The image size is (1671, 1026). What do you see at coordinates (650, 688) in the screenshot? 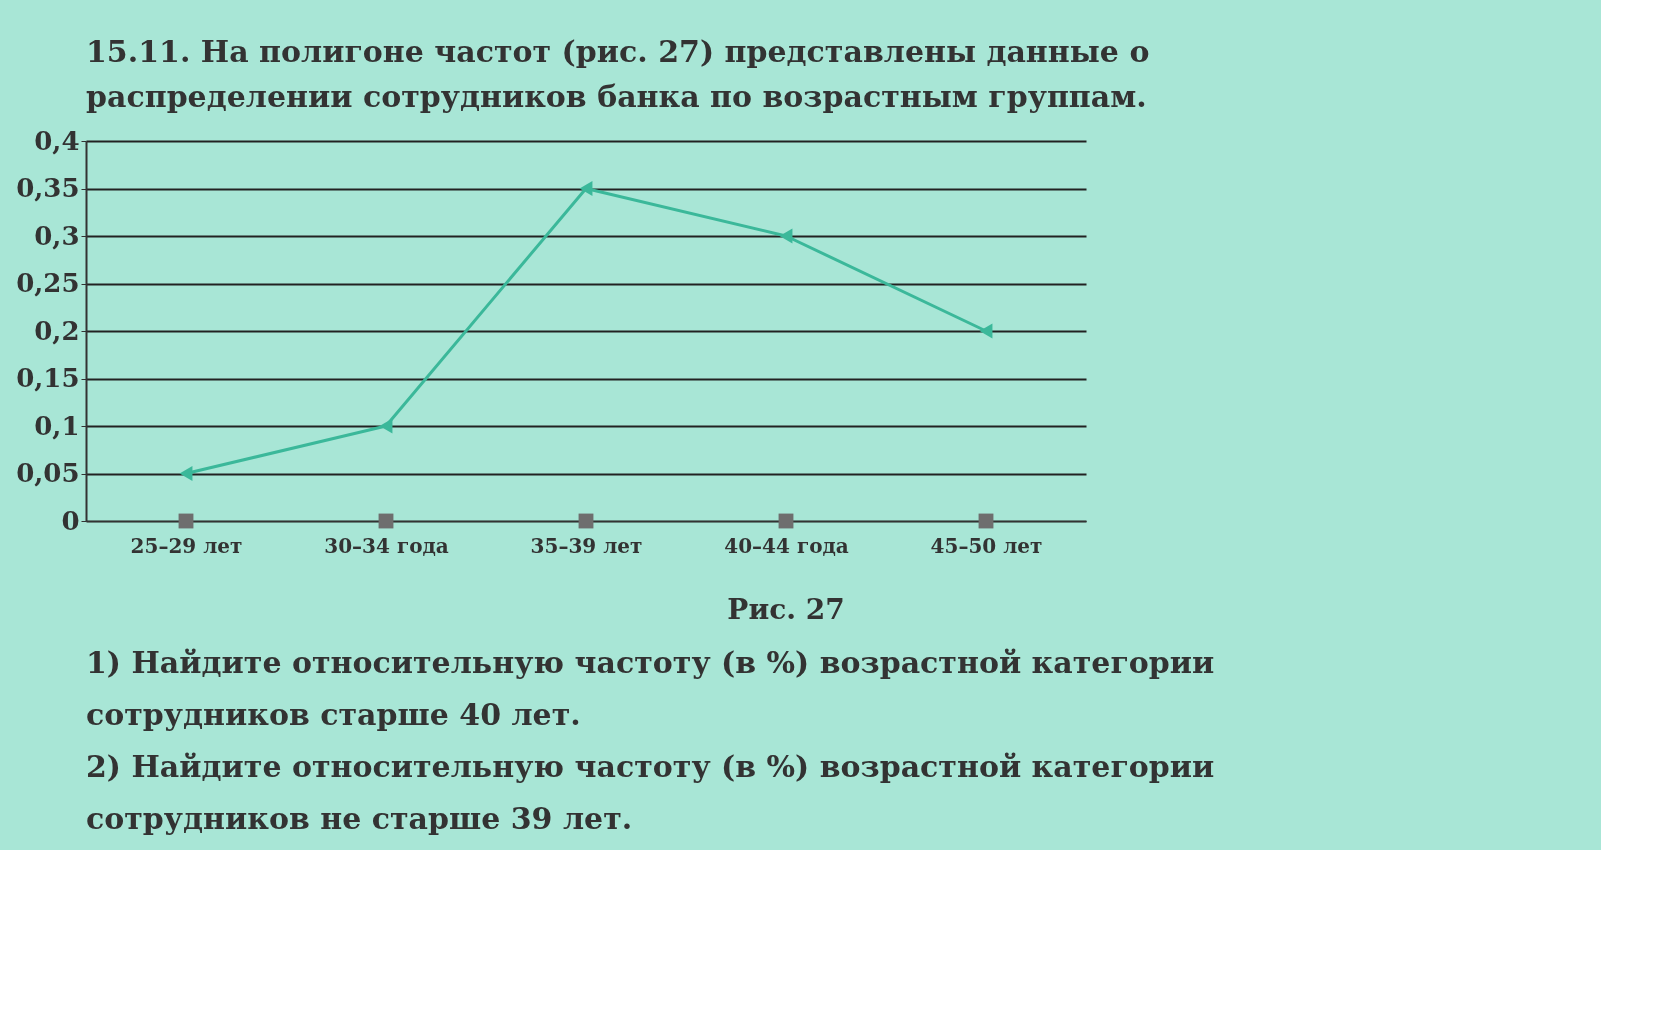
I see `text: 1) Найдите относительную частоту (в %) возрастной категории сотрудников старше 40 лет.` at bounding box center [650, 688].